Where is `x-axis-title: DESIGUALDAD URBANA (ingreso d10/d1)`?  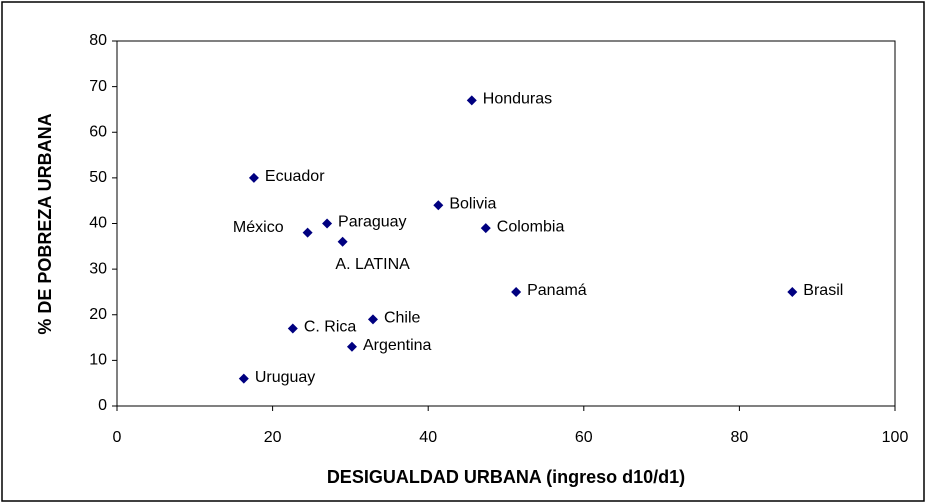 x-axis-title: DESIGUALDAD URBANA (ingreso d10/d1) is located at coordinates (506, 477).